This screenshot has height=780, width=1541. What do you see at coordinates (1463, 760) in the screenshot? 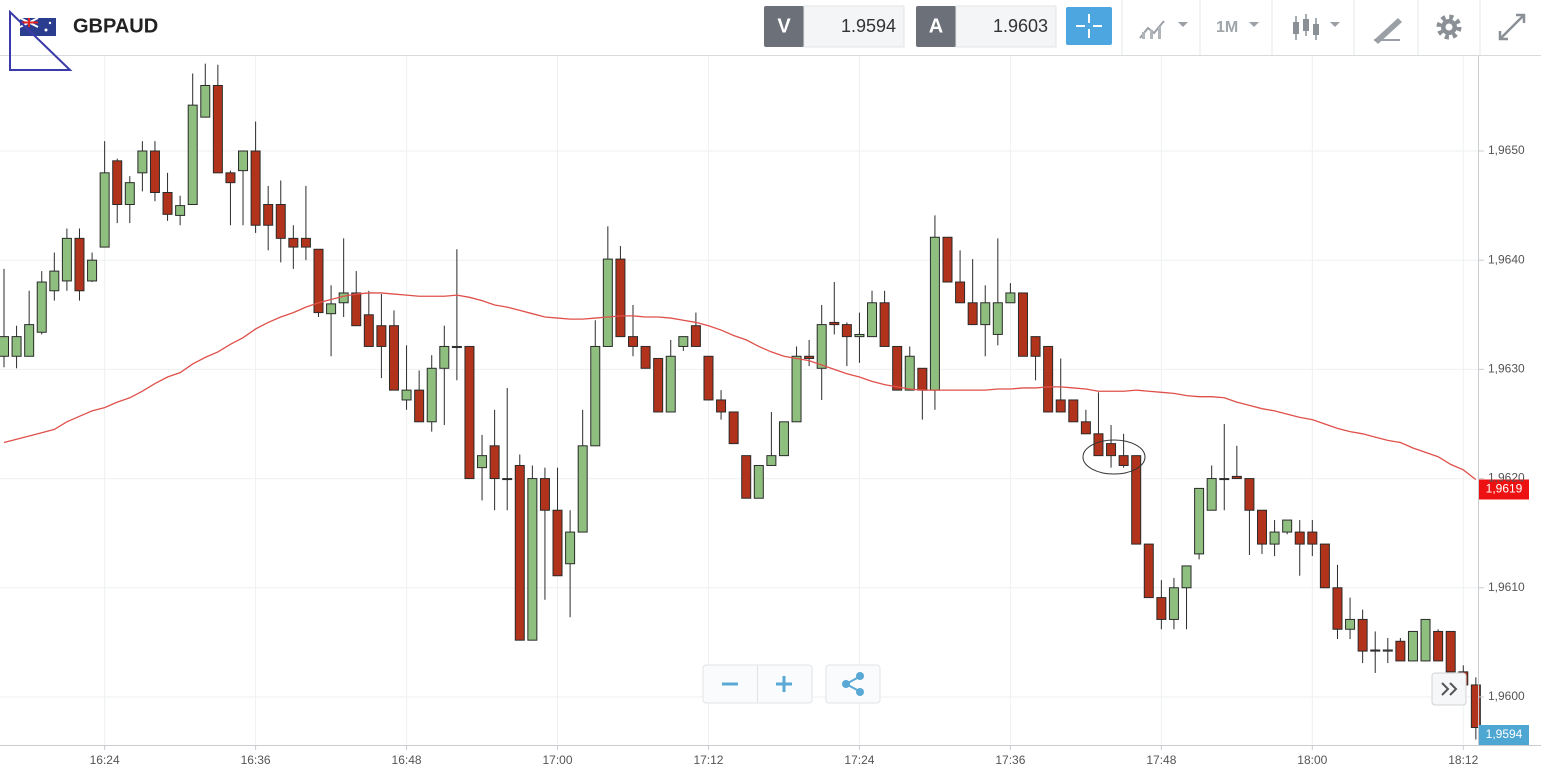
I see `x-tick-label: 18:12` at bounding box center [1463, 760].